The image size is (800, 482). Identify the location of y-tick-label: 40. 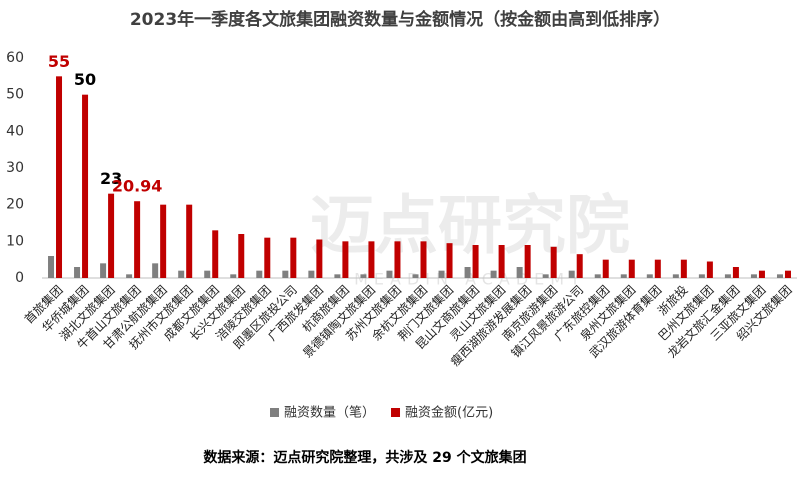
(15, 131).